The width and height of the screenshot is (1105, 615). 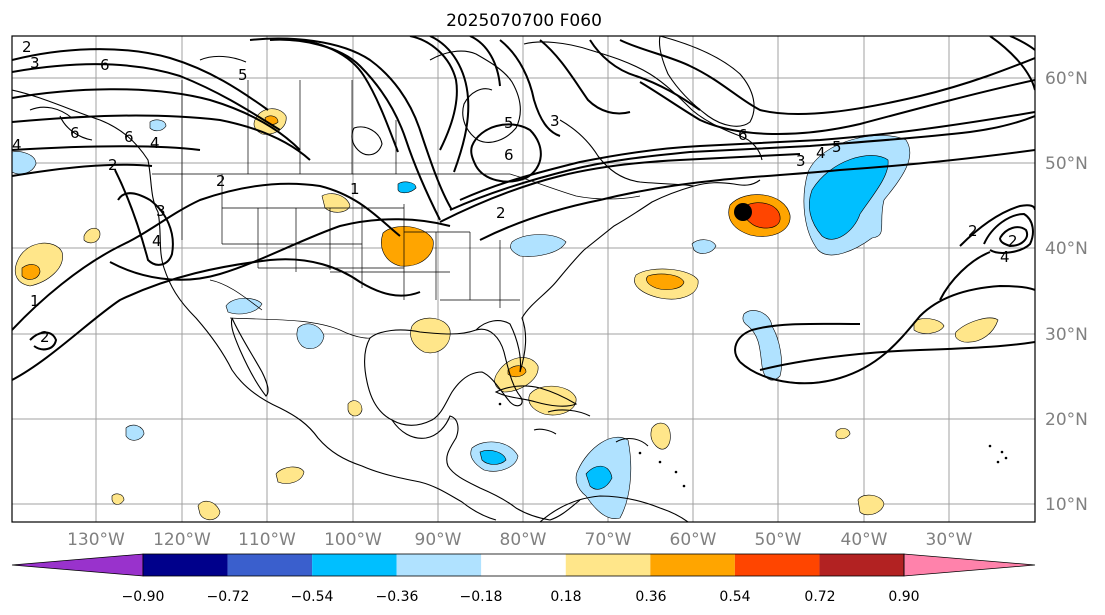 What do you see at coordinates (743, 212) in the screenshot?
I see `storm-marker` at bounding box center [743, 212].